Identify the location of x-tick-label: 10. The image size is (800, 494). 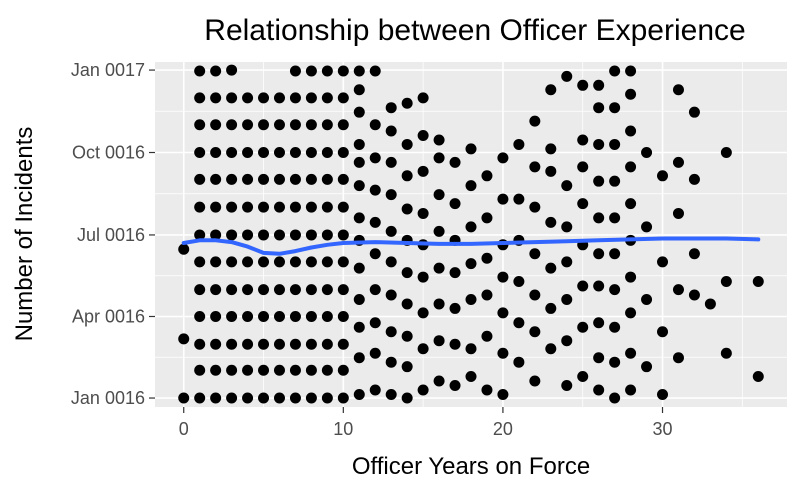
(343, 429).